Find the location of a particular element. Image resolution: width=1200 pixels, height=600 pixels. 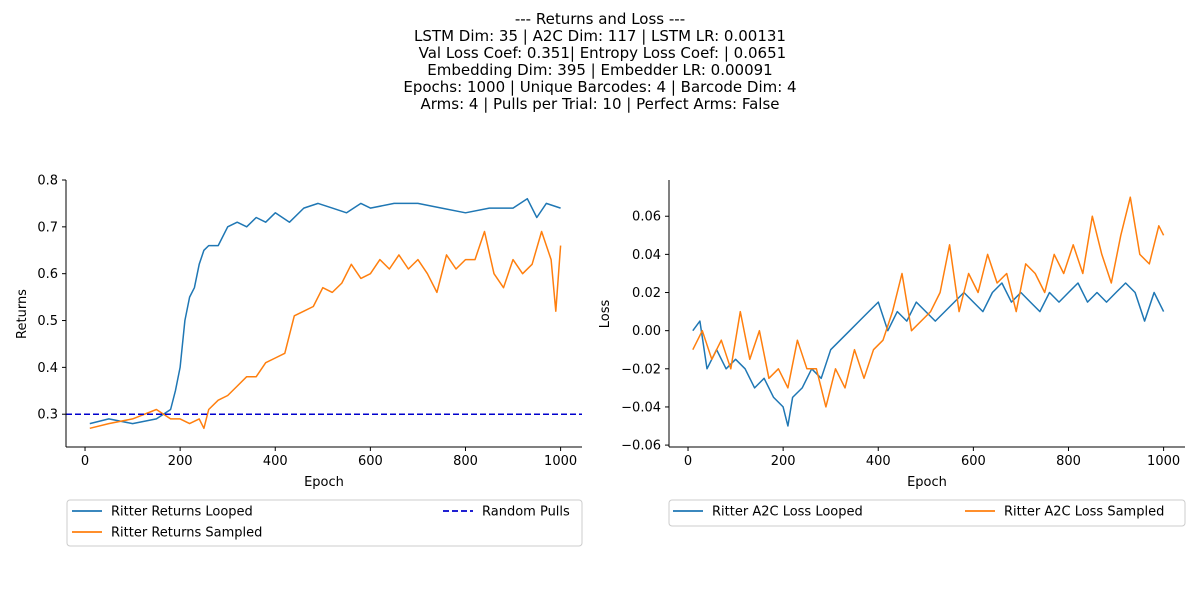

returns-xlabel: Epoch is located at coordinates (324, 482).